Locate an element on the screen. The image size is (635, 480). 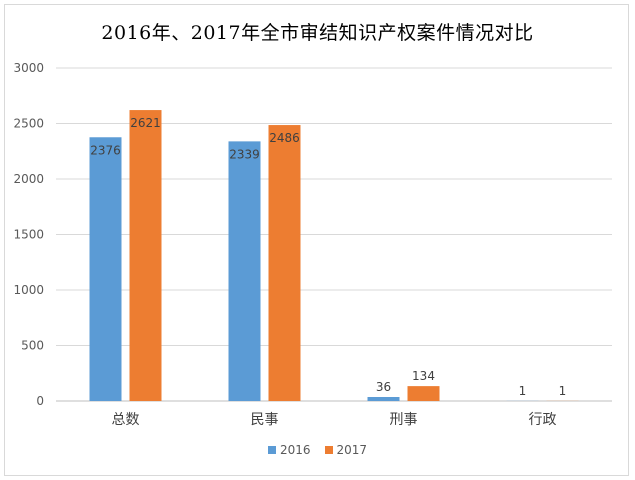
y-tick-label-2500: 2500 is located at coordinates (28, 124).